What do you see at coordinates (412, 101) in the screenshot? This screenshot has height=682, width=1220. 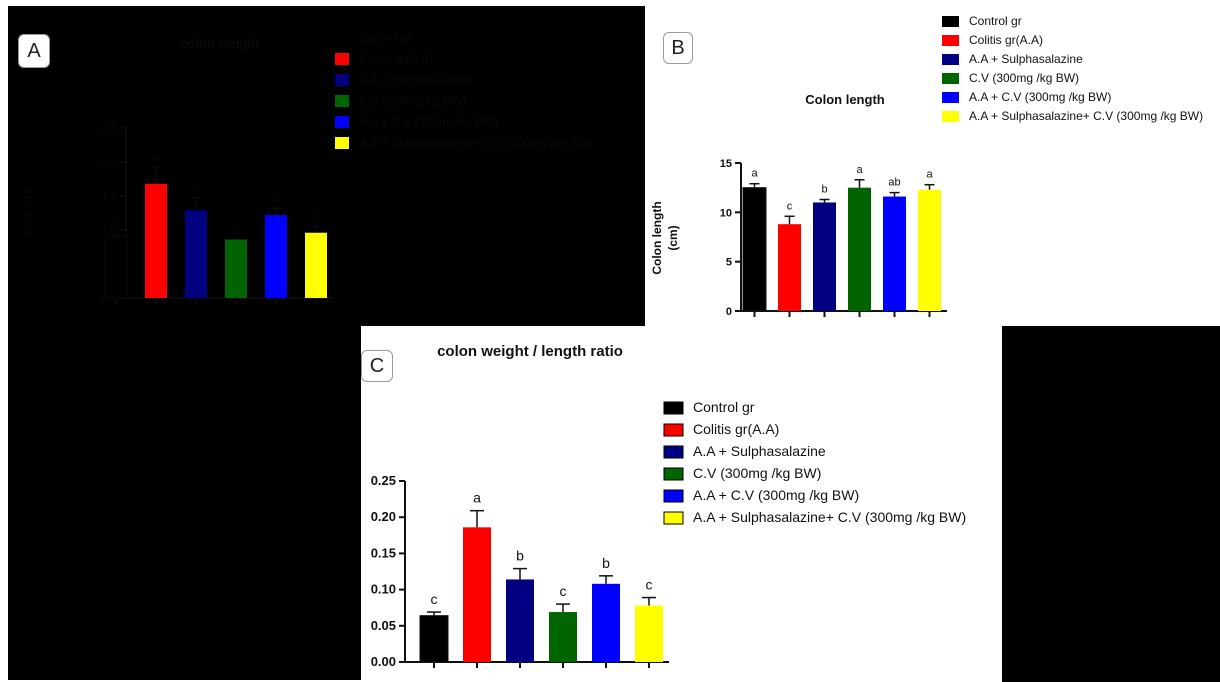 I see `legend-label: C.V (300mg / g BW)` at bounding box center [412, 101].